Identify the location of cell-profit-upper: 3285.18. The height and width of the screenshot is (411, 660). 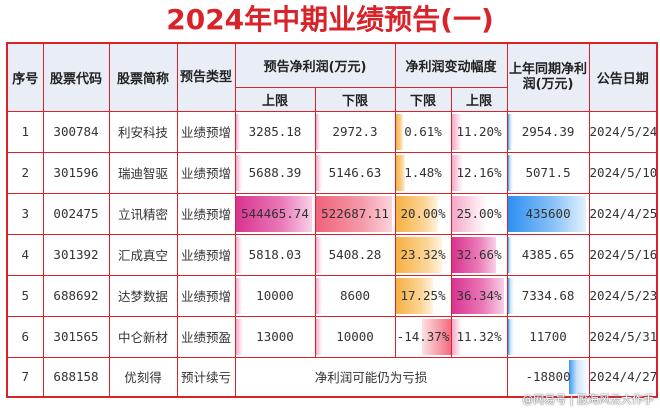
(275, 131).